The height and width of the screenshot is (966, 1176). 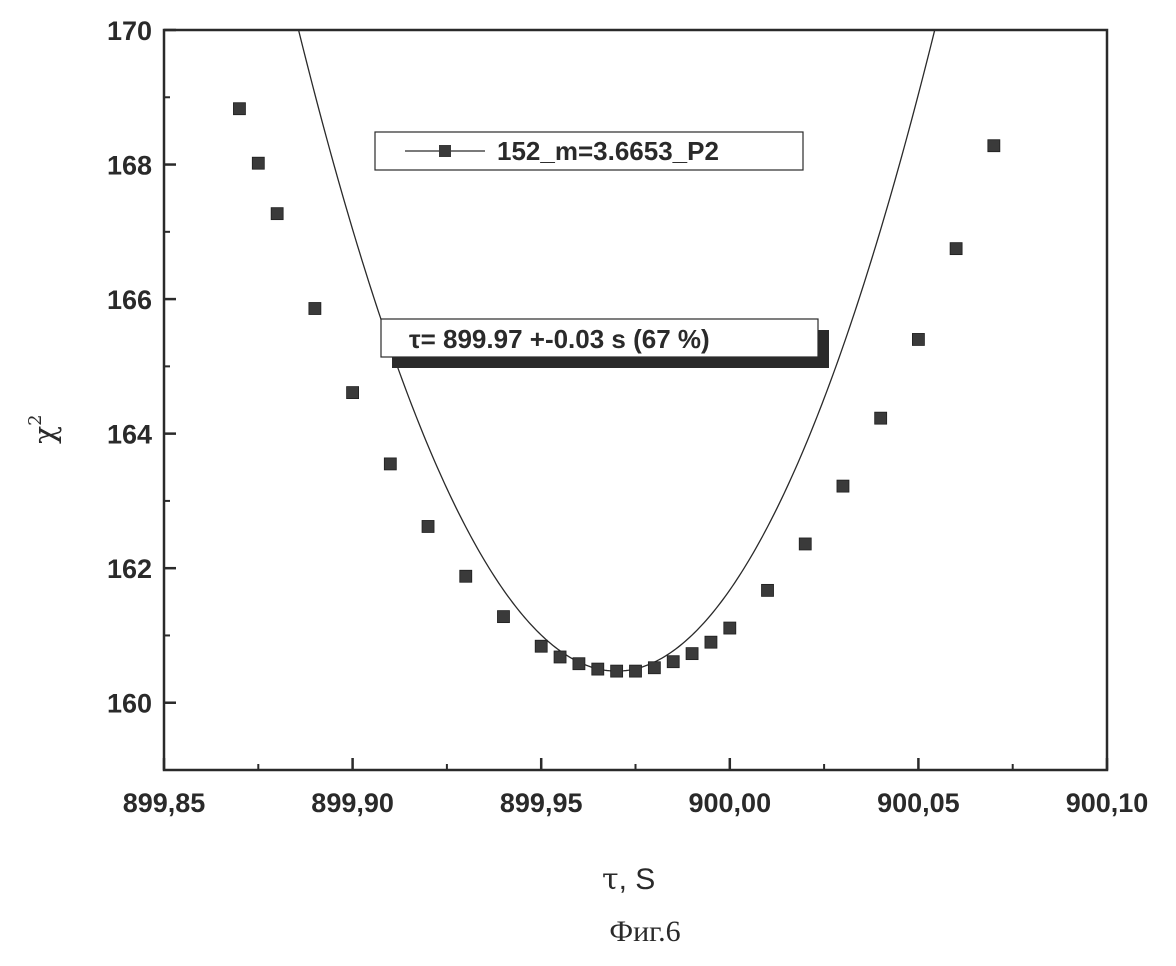 I want to click on y-tick-label: 162, so click(x=129, y=569).